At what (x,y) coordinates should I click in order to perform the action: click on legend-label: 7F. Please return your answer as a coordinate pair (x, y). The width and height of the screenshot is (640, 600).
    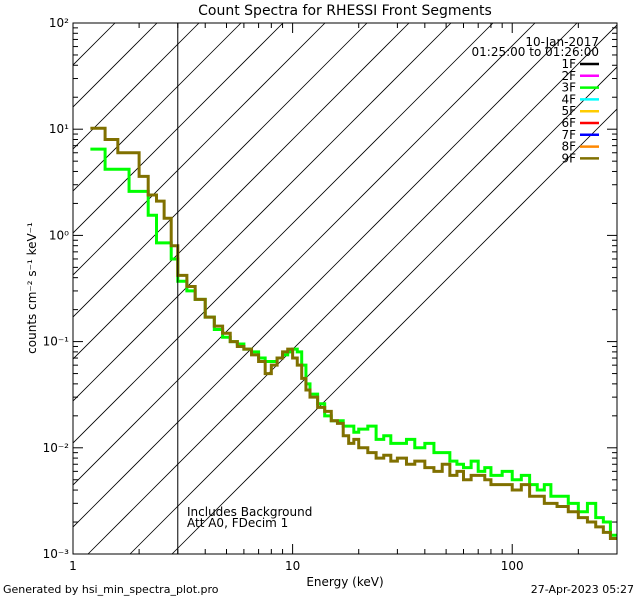
    Looking at the image, I should click on (568, 135).